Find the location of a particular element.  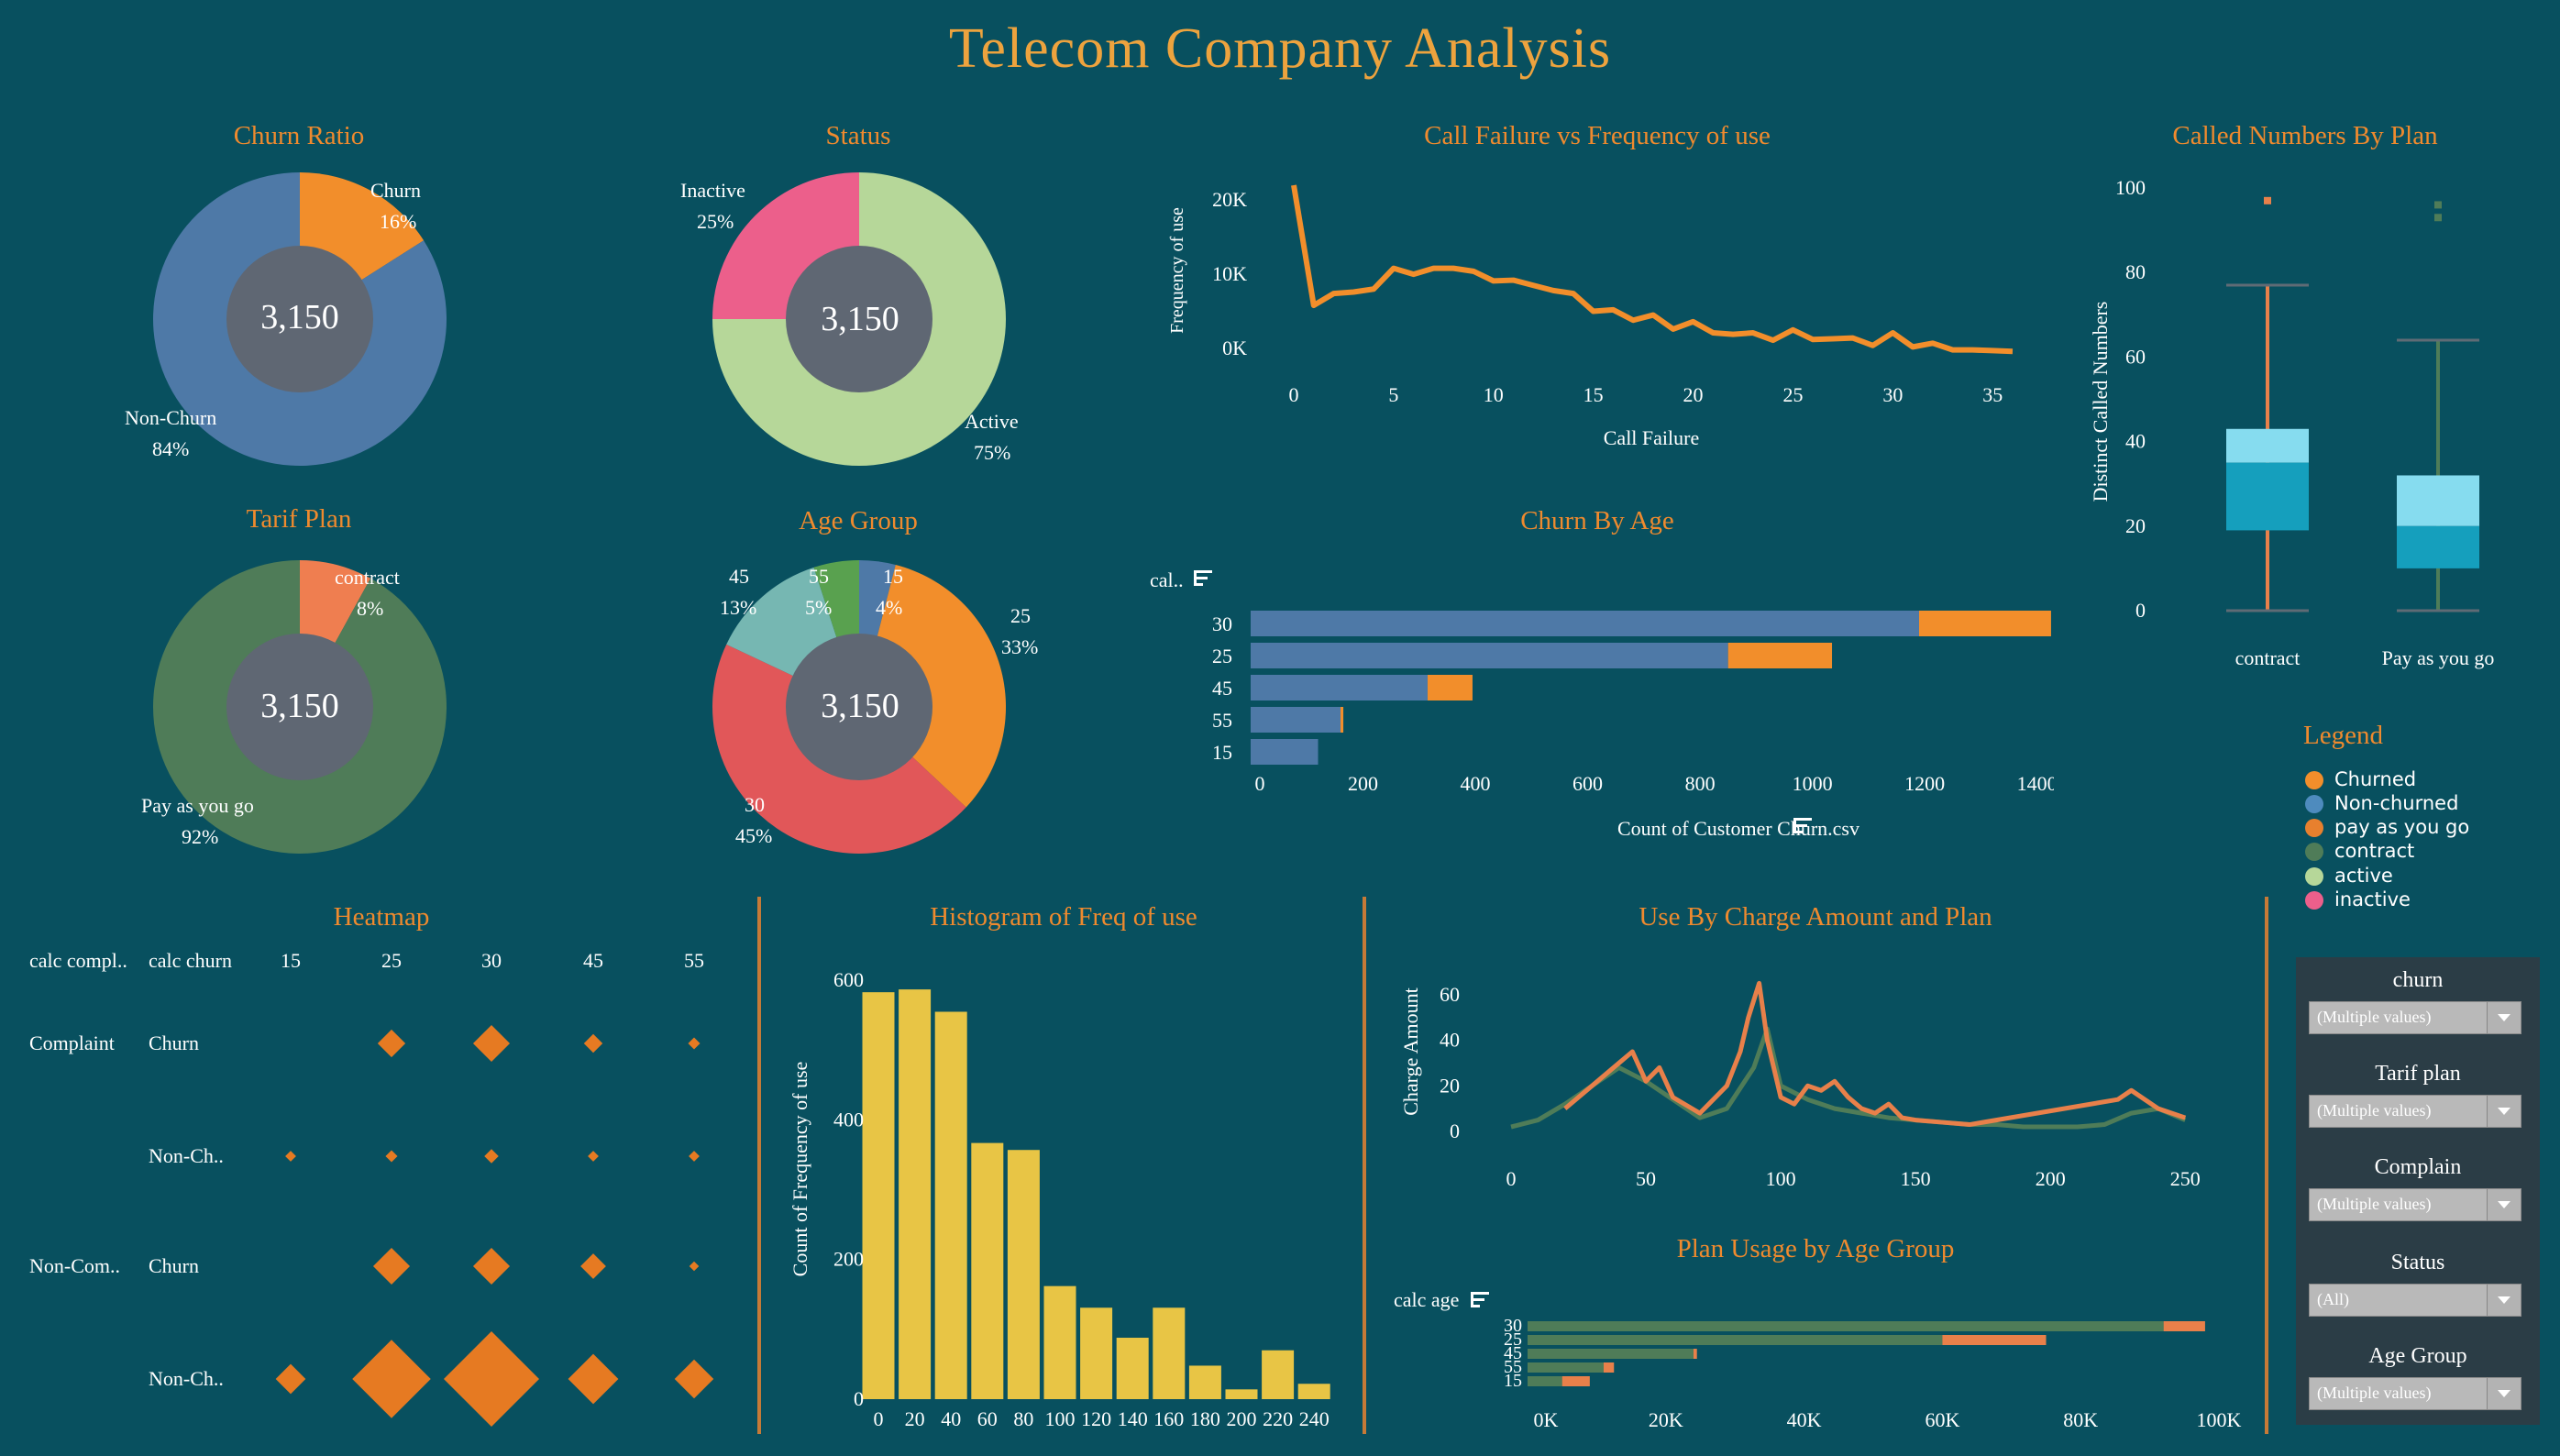

box-upper is located at coordinates (2438, 500).